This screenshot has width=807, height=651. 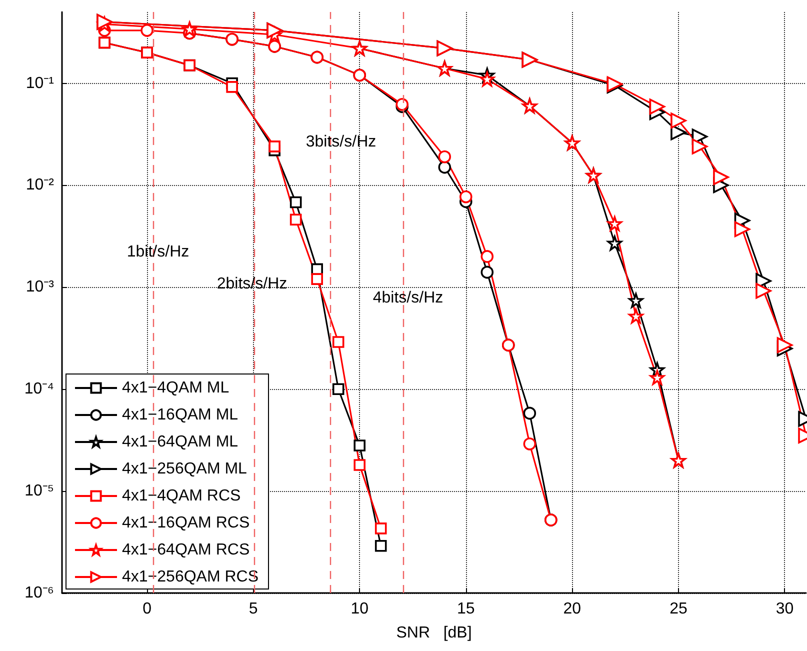 I want to click on x-tick-label: 10, so click(x=359, y=609).